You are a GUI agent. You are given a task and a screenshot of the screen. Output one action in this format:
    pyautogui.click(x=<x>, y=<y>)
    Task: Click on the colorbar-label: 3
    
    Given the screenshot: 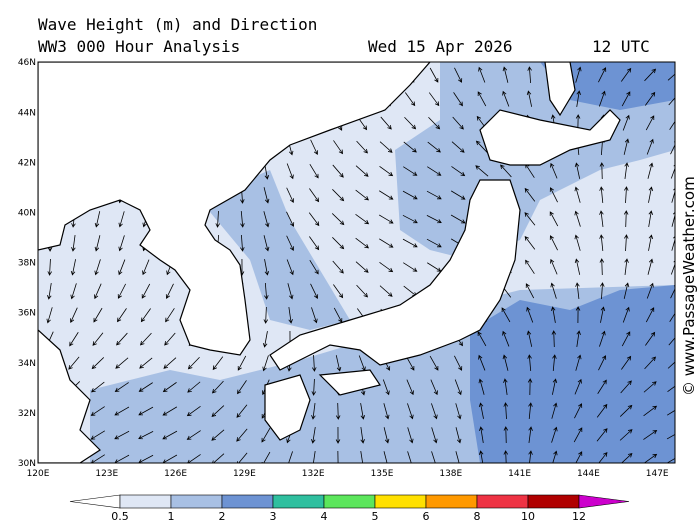 What is the action you would take?
    pyautogui.click(x=273, y=516)
    